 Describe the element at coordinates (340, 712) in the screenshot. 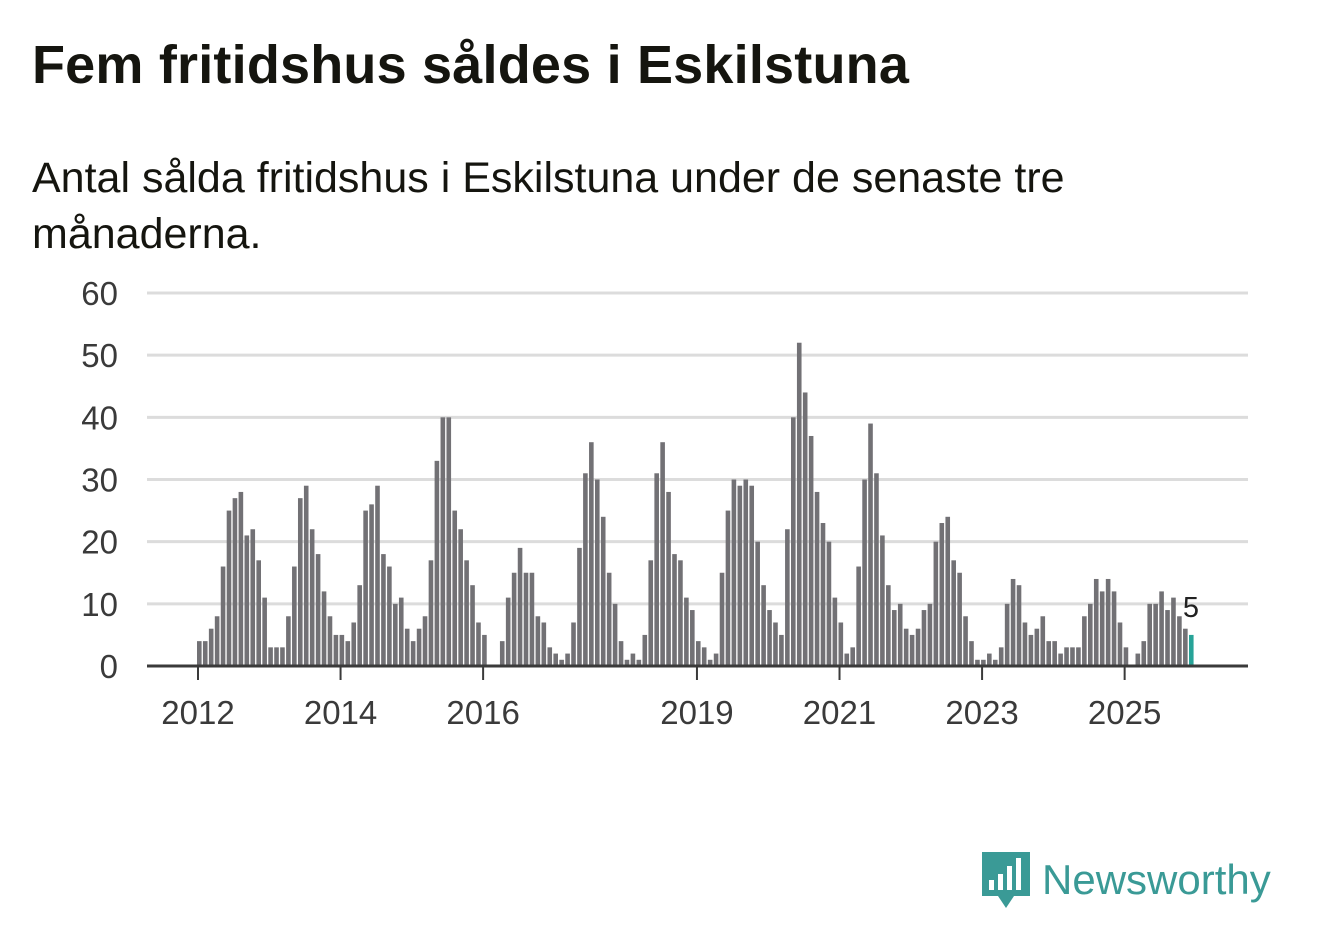

I see `x-tick-label: 2014` at that location.